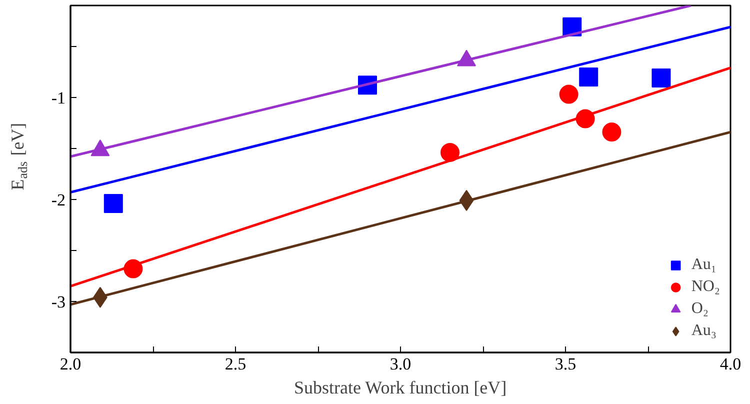 The height and width of the screenshot is (404, 750). I want to click on x-tick-label: 2.0, so click(71, 364).